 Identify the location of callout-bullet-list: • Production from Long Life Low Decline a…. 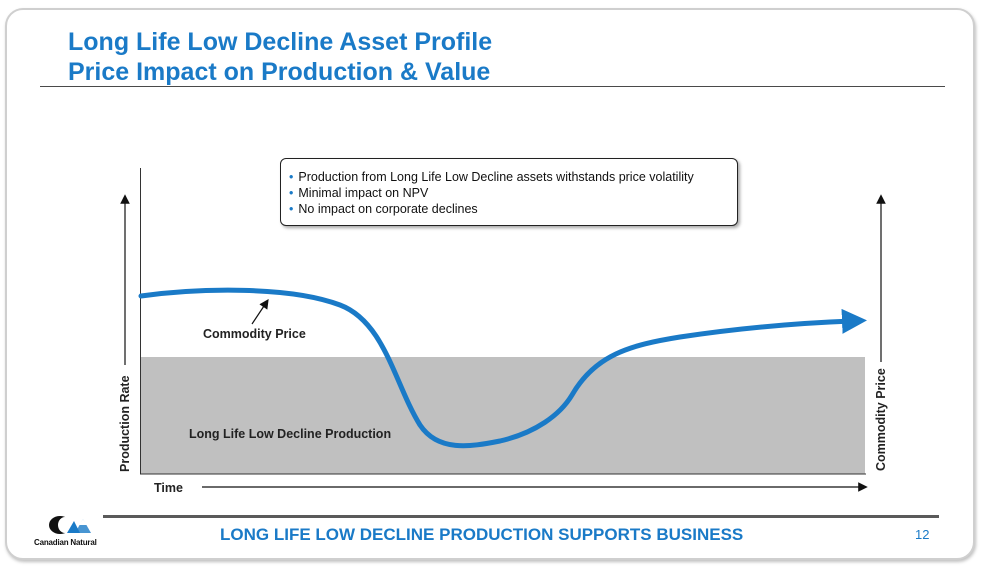
(513, 193).